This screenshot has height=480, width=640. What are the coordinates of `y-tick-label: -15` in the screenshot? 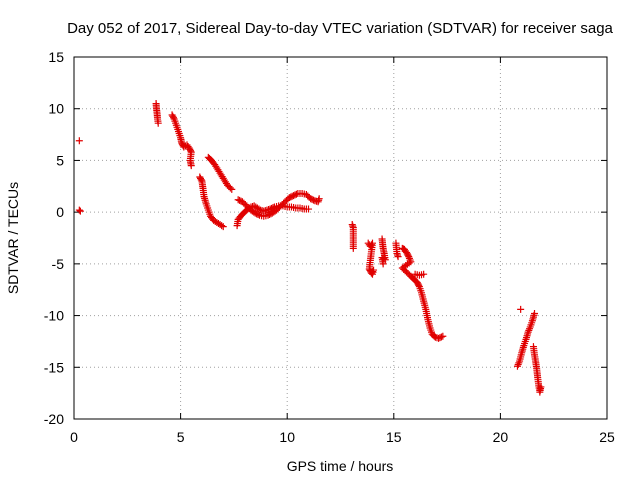 It's located at (54, 367).